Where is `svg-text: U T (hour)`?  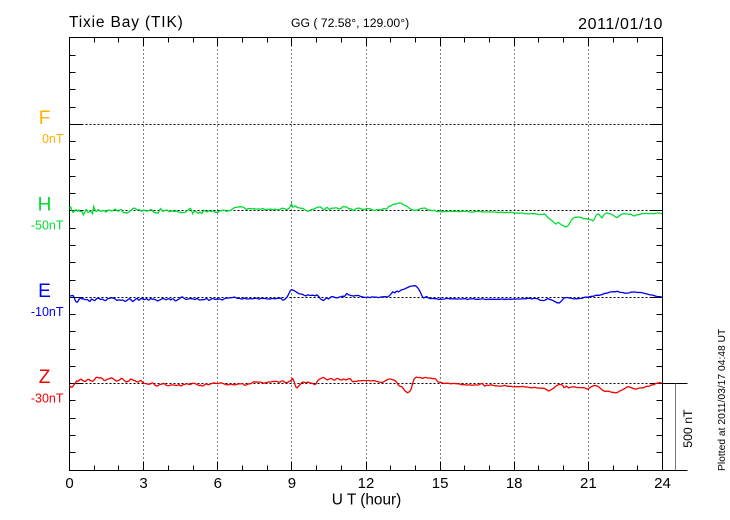 svg-text: U T (hour) is located at coordinates (367, 500).